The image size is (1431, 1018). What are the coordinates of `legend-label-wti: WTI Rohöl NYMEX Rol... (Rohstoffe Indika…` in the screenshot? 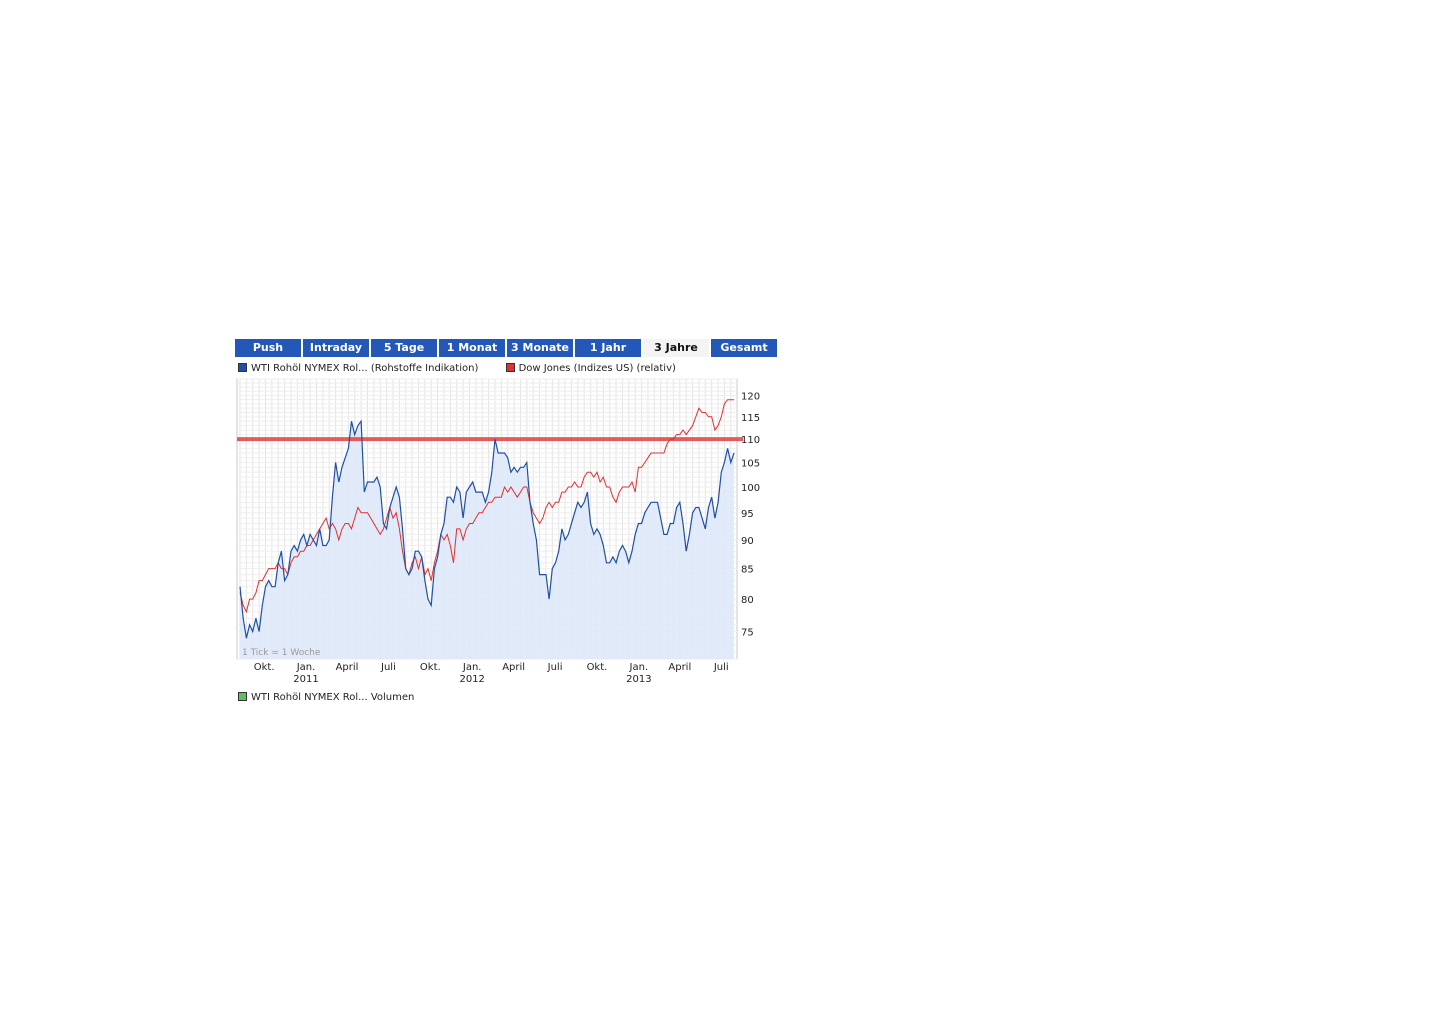 It's located at (365, 368).